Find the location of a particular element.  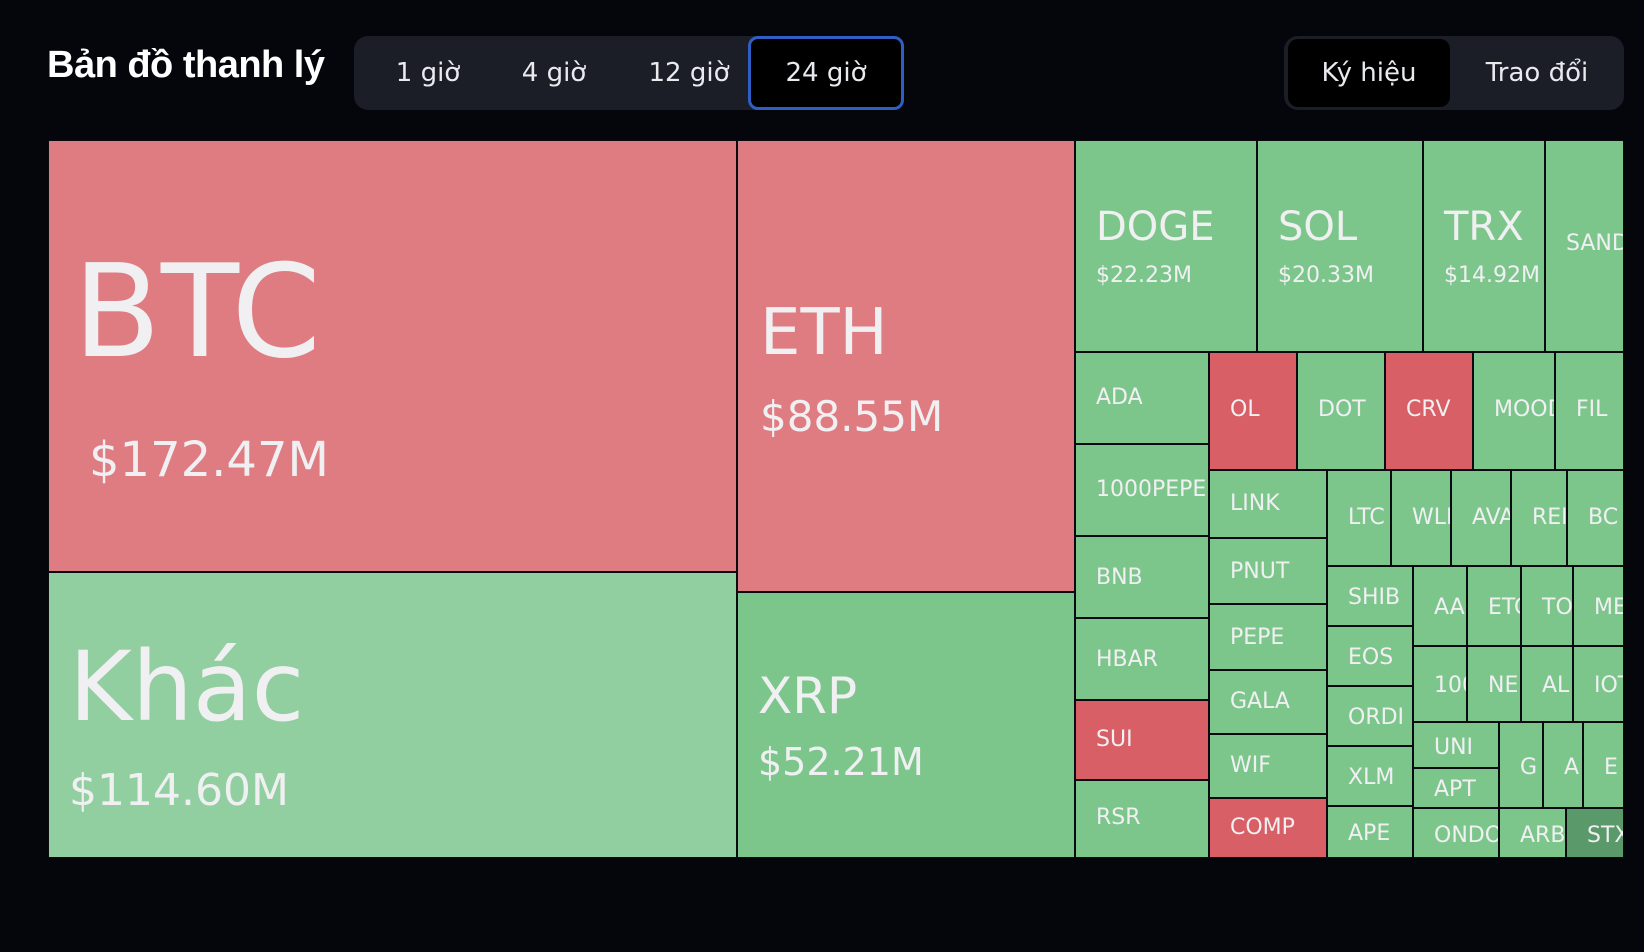

treemap-symbol-label: EOS is located at coordinates (1371, 657).